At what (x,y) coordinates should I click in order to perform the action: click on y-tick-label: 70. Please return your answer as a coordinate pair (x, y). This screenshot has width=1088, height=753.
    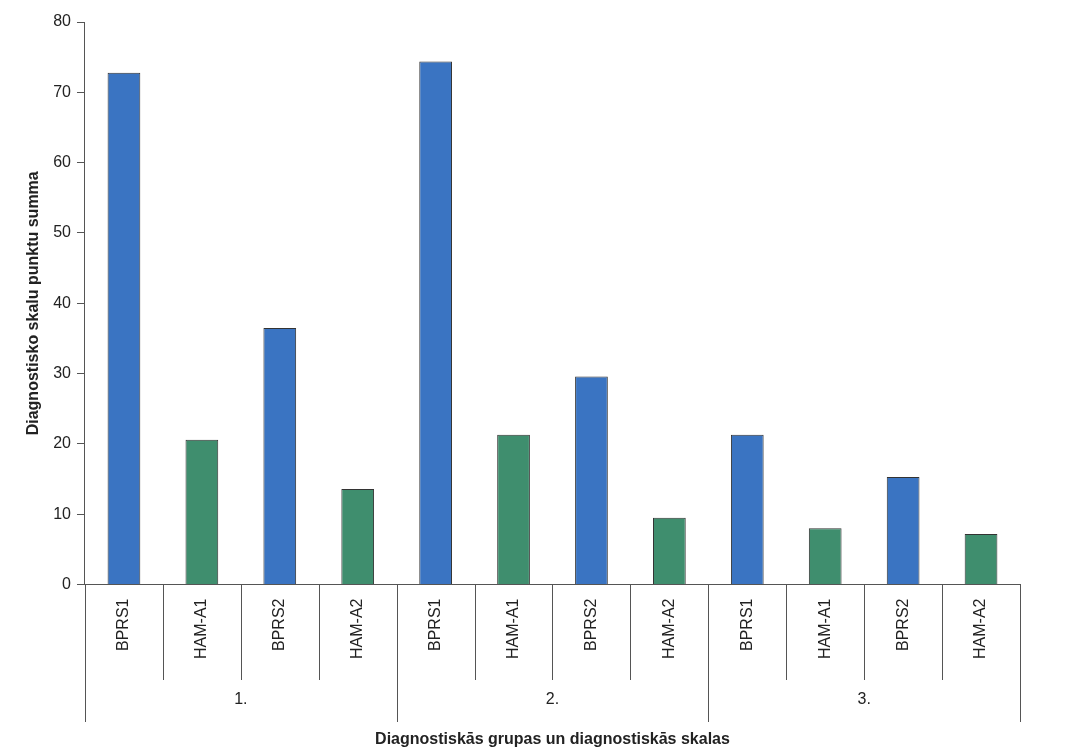
    Looking at the image, I should click on (62, 91).